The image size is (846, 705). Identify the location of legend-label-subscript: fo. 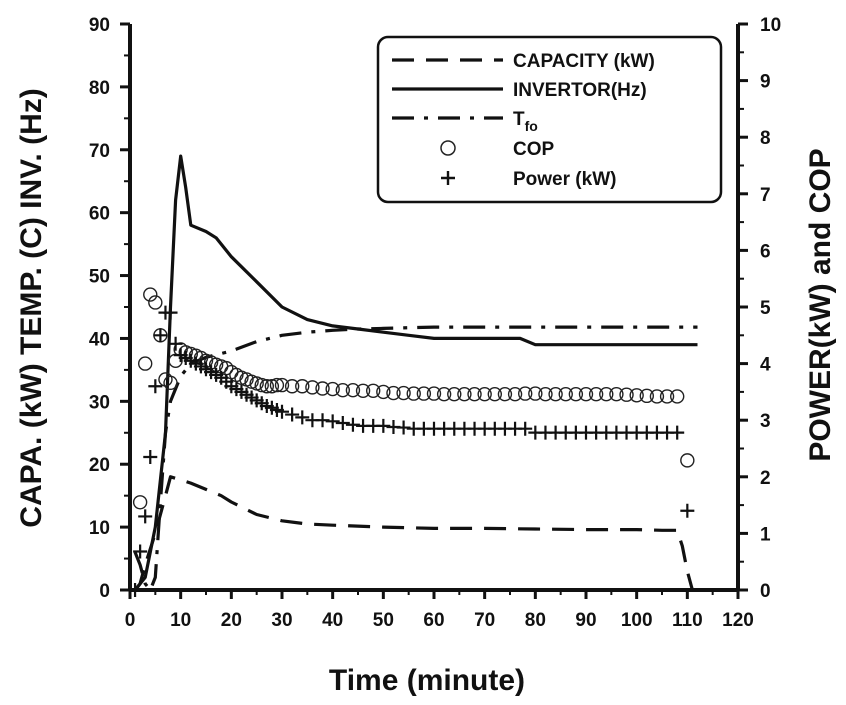
(531, 126).